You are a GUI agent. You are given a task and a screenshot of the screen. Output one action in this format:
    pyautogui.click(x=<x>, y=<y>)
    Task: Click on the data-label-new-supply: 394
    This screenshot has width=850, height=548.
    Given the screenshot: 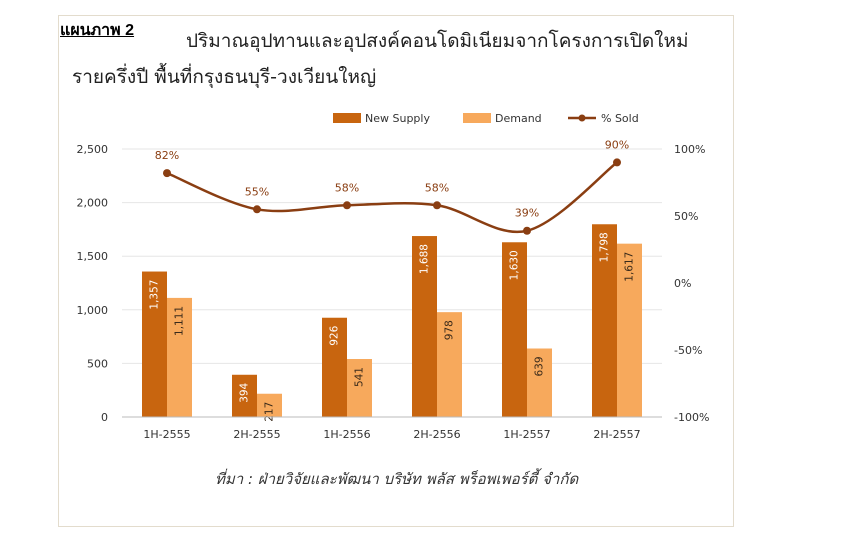 What is the action you would take?
    pyautogui.click(x=245, y=392)
    